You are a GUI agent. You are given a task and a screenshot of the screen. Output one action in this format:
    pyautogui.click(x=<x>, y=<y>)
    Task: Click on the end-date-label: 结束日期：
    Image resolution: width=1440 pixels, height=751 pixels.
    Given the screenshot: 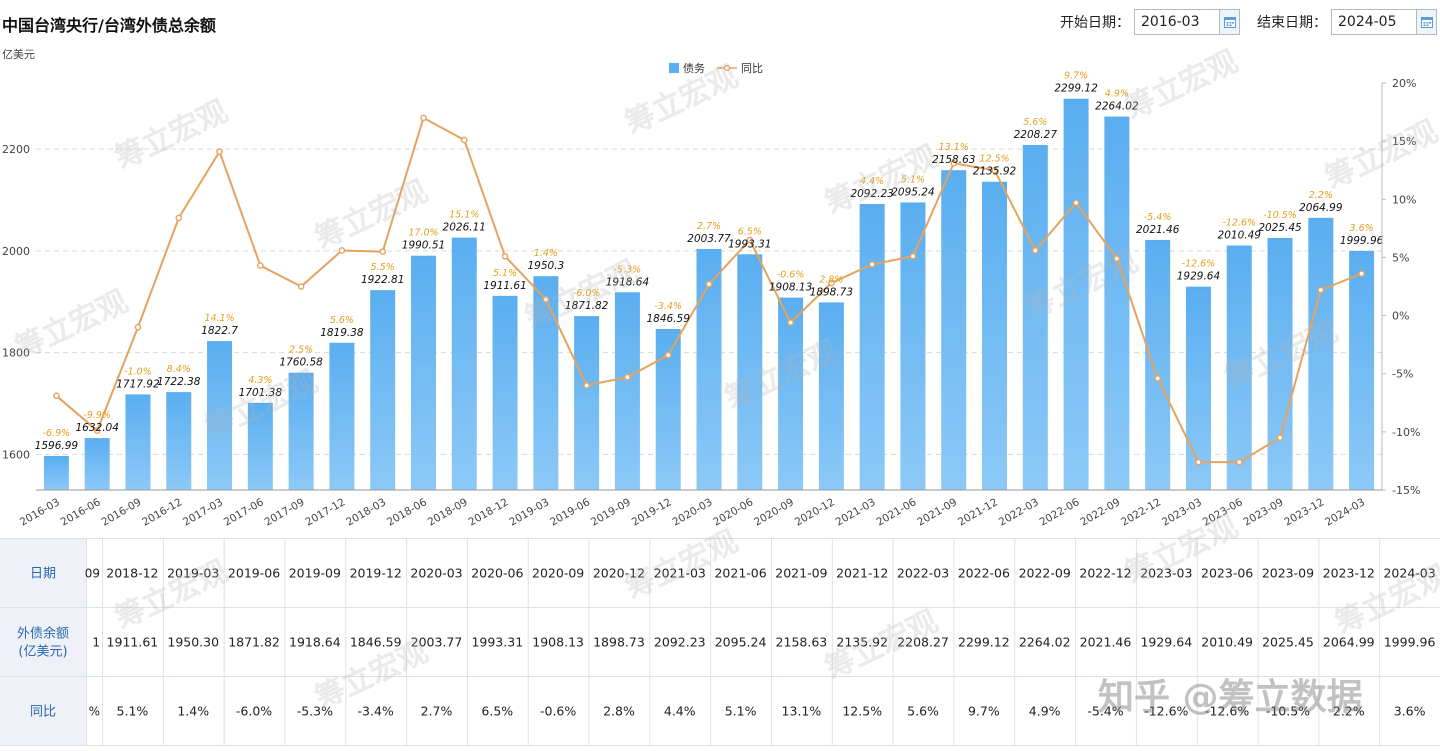 What is the action you would take?
    pyautogui.click(x=1292, y=23)
    